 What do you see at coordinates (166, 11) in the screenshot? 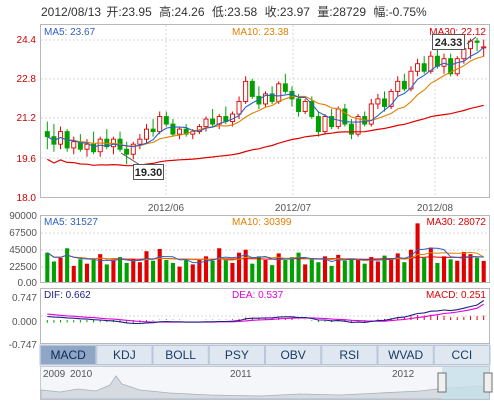
I see `header-high-label: 高:` at bounding box center [166, 11].